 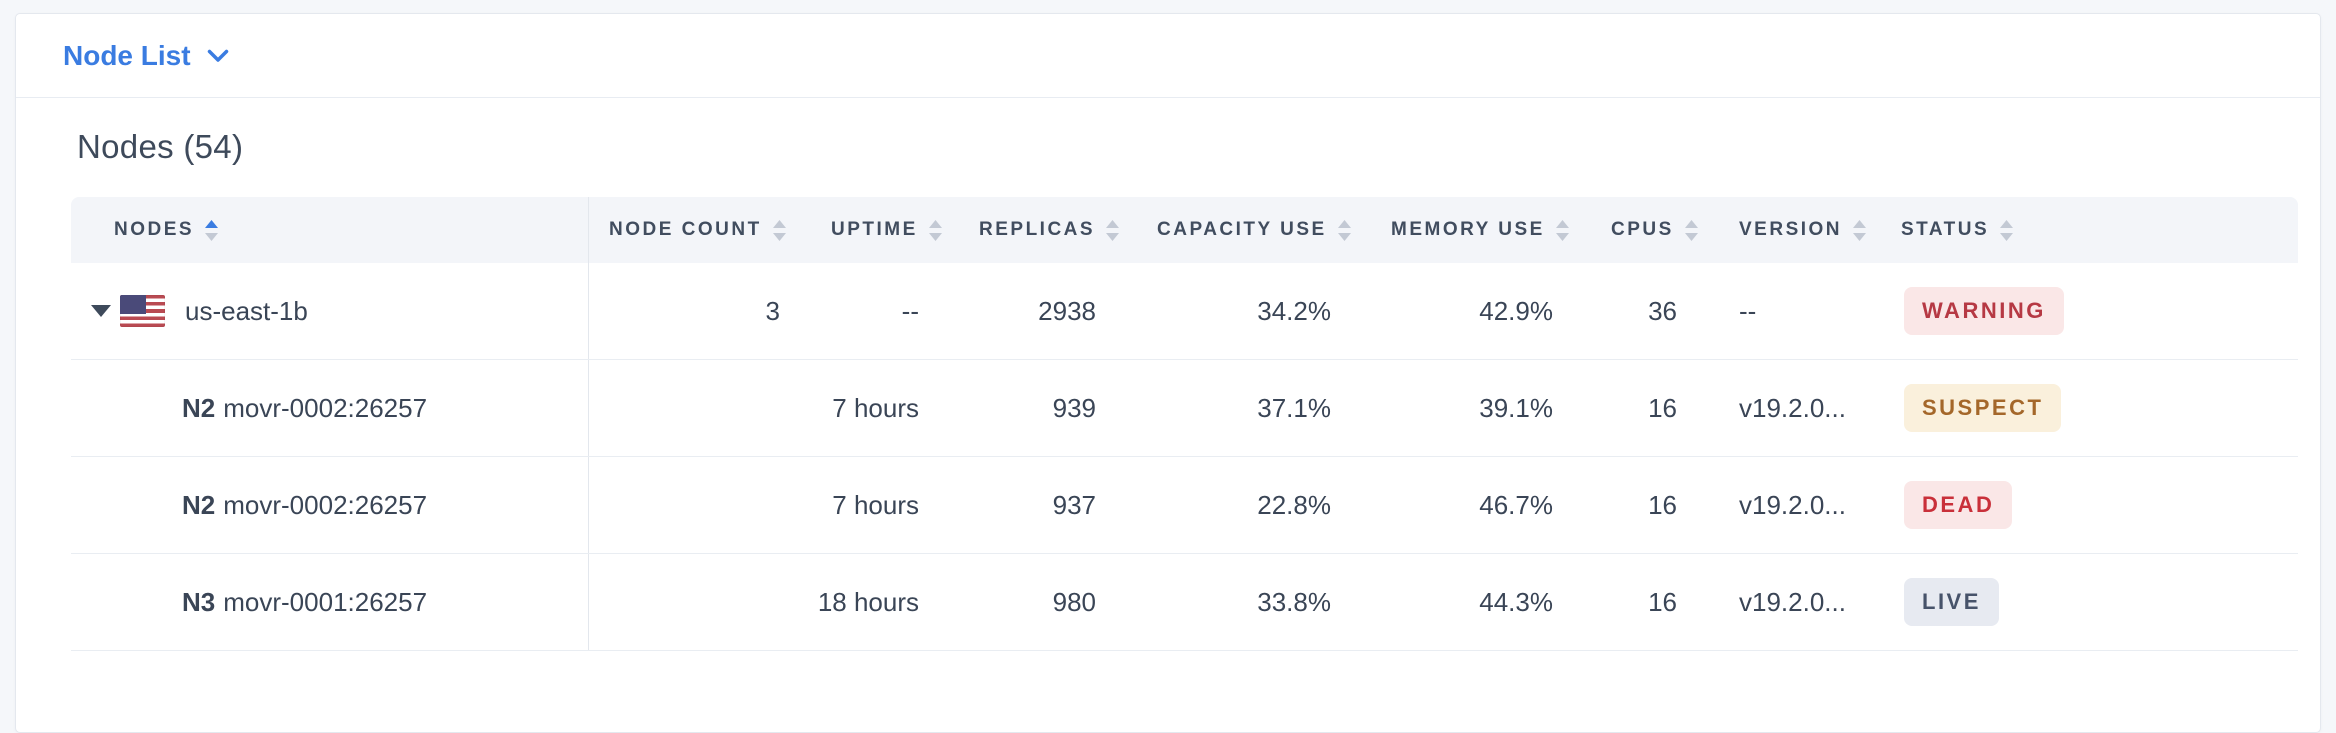 What do you see at coordinates (868, 601) in the screenshot?
I see `uptime-cell: 18 hours` at bounding box center [868, 601].